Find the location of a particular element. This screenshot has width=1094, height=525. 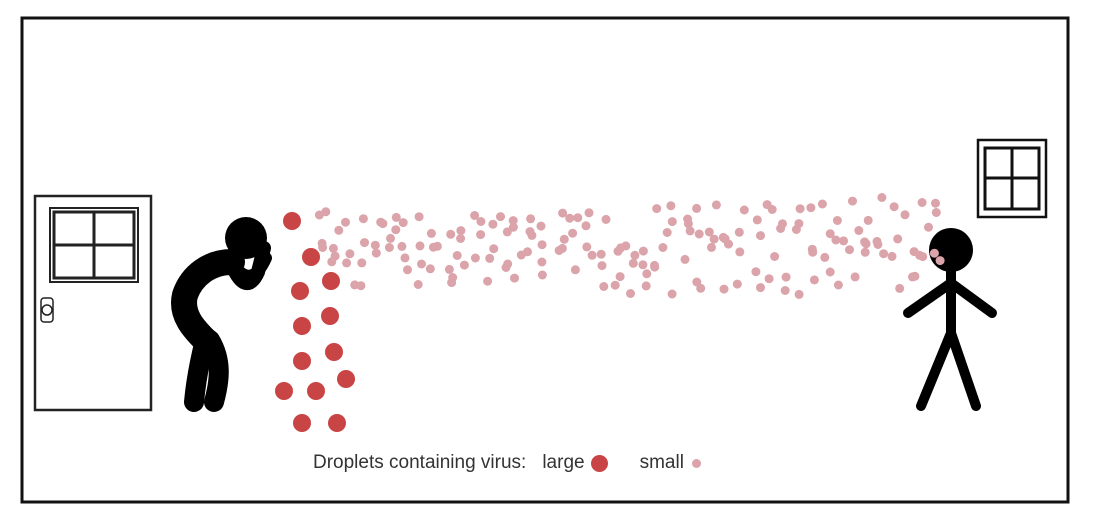

legend-small-label: small is located at coordinates (661, 462).